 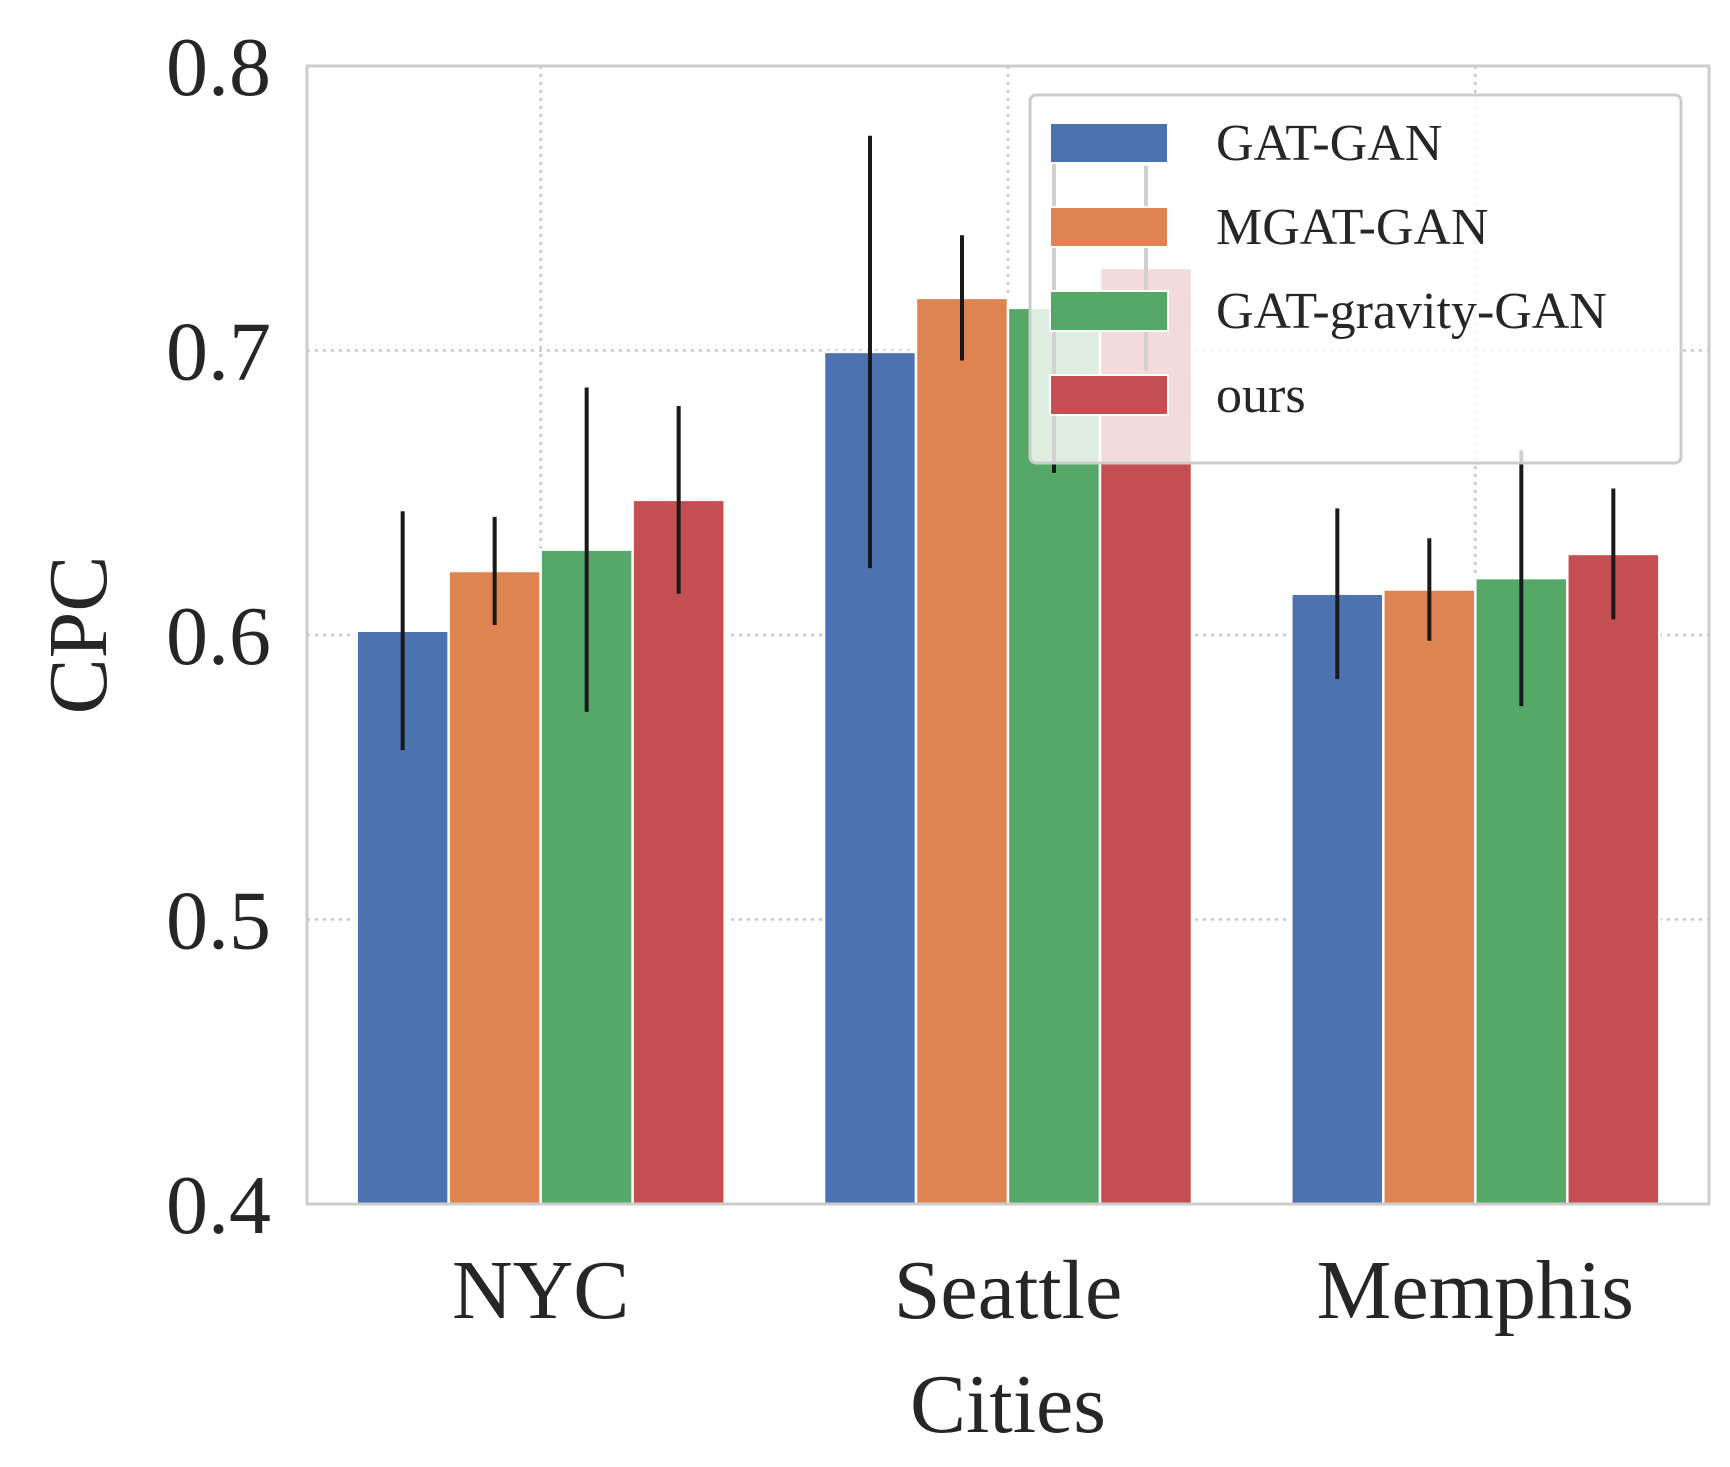 I want to click on legend-label: GAT-gravity-GAN, so click(x=1411, y=311).